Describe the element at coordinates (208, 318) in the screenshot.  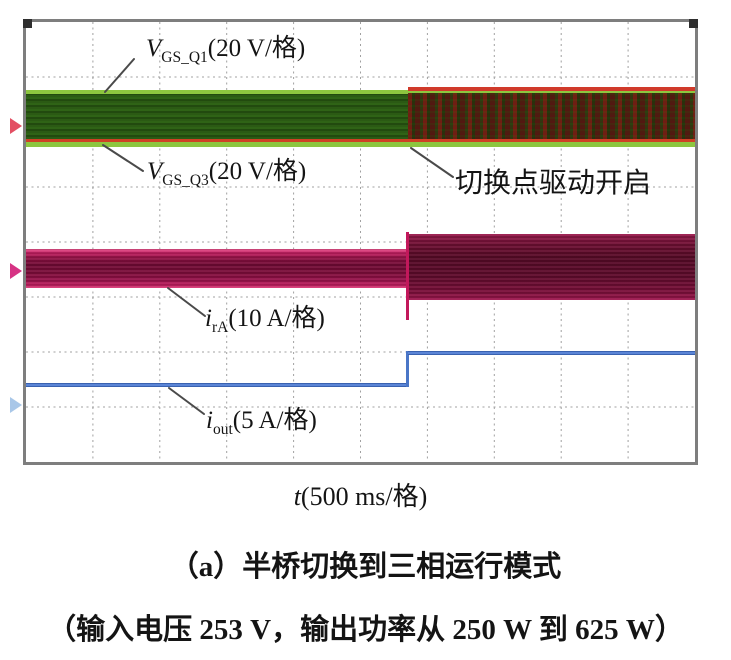
I see `ira-symbol: i` at that location.